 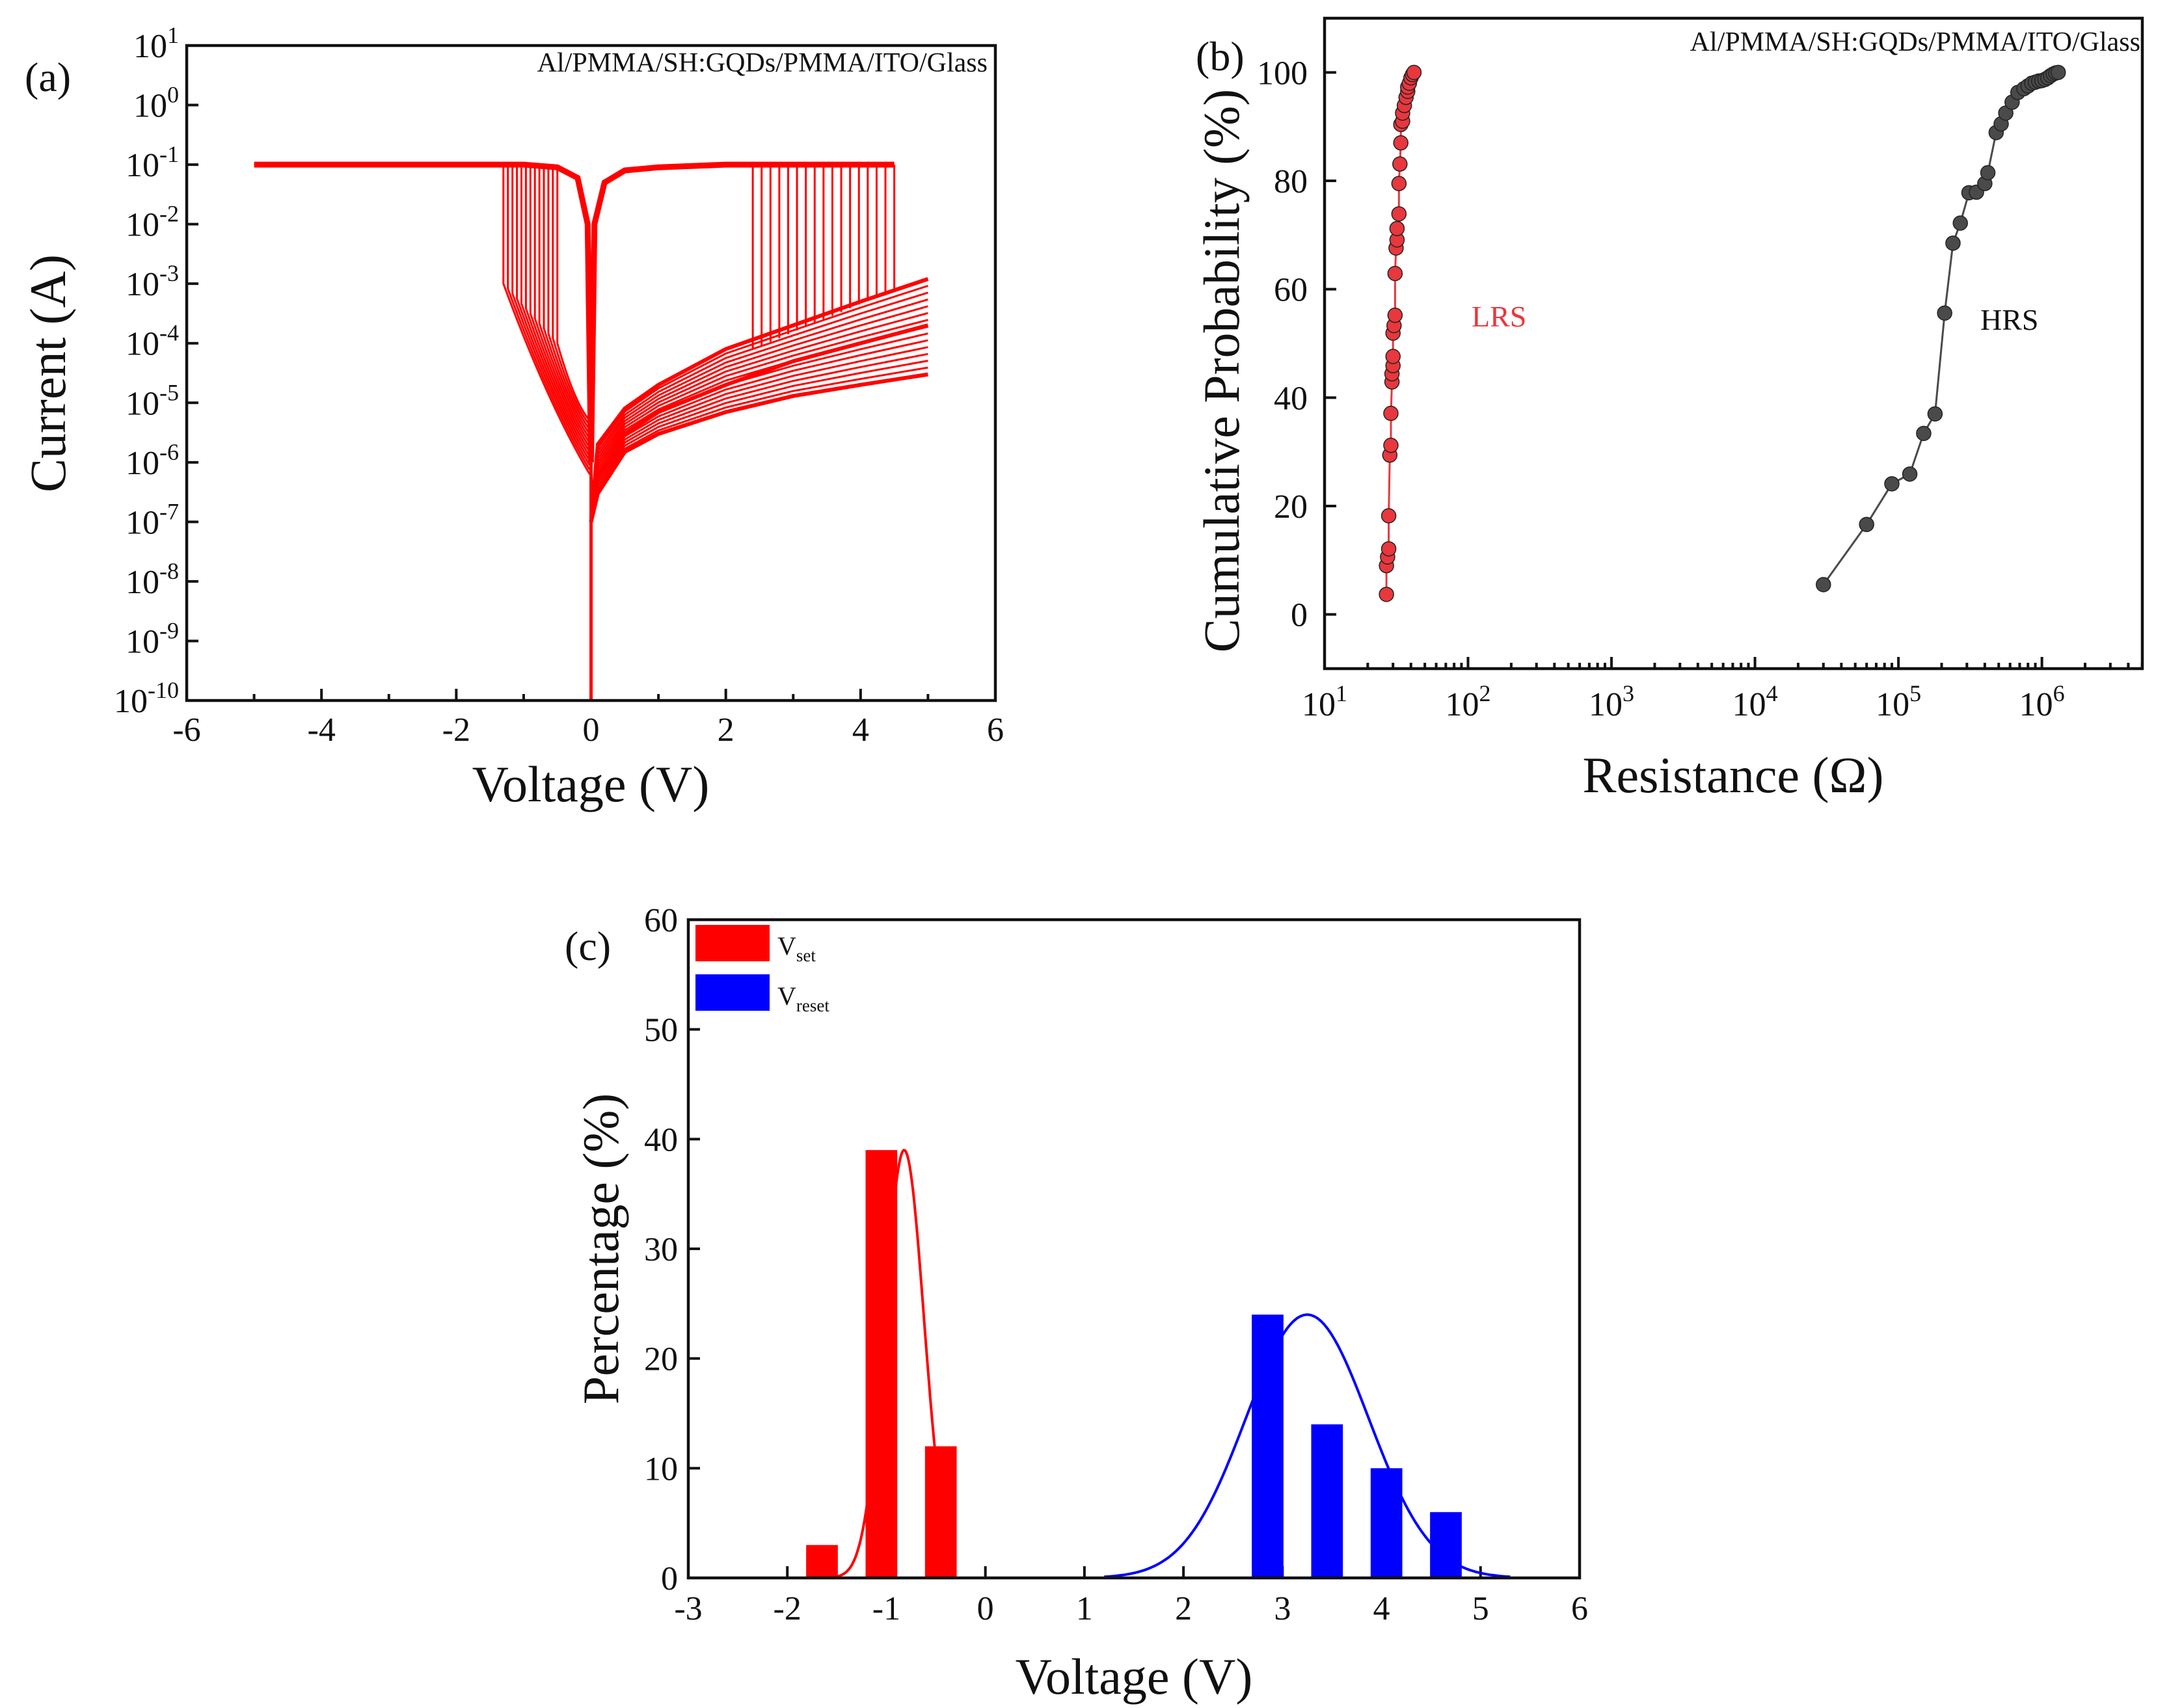 What do you see at coordinates (661, 921) in the screenshot?
I see `c-ytick-label: 60` at bounding box center [661, 921].